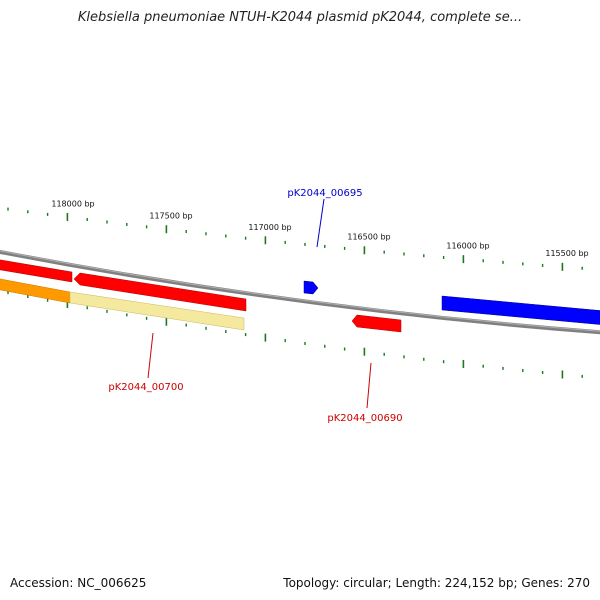 This screenshot has height=600, width=600. Describe the element at coordinates (72, 204) in the screenshot. I see `scale-label: 118000 bp` at that location.